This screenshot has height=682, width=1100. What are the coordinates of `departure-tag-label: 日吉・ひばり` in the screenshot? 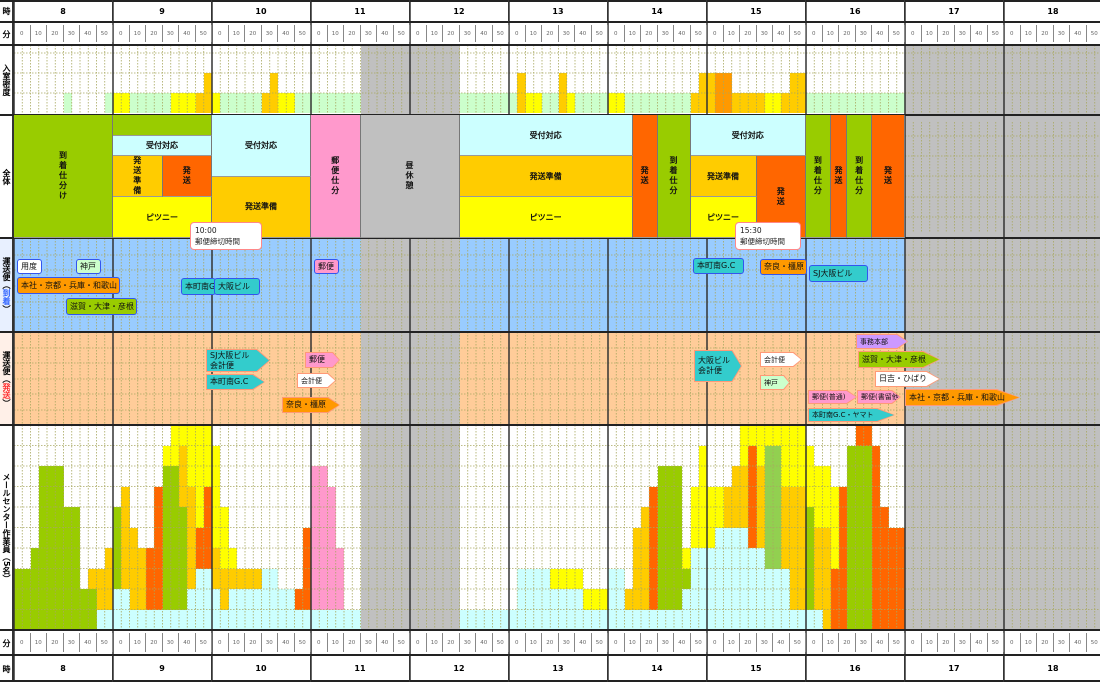 It's located at (907, 379).